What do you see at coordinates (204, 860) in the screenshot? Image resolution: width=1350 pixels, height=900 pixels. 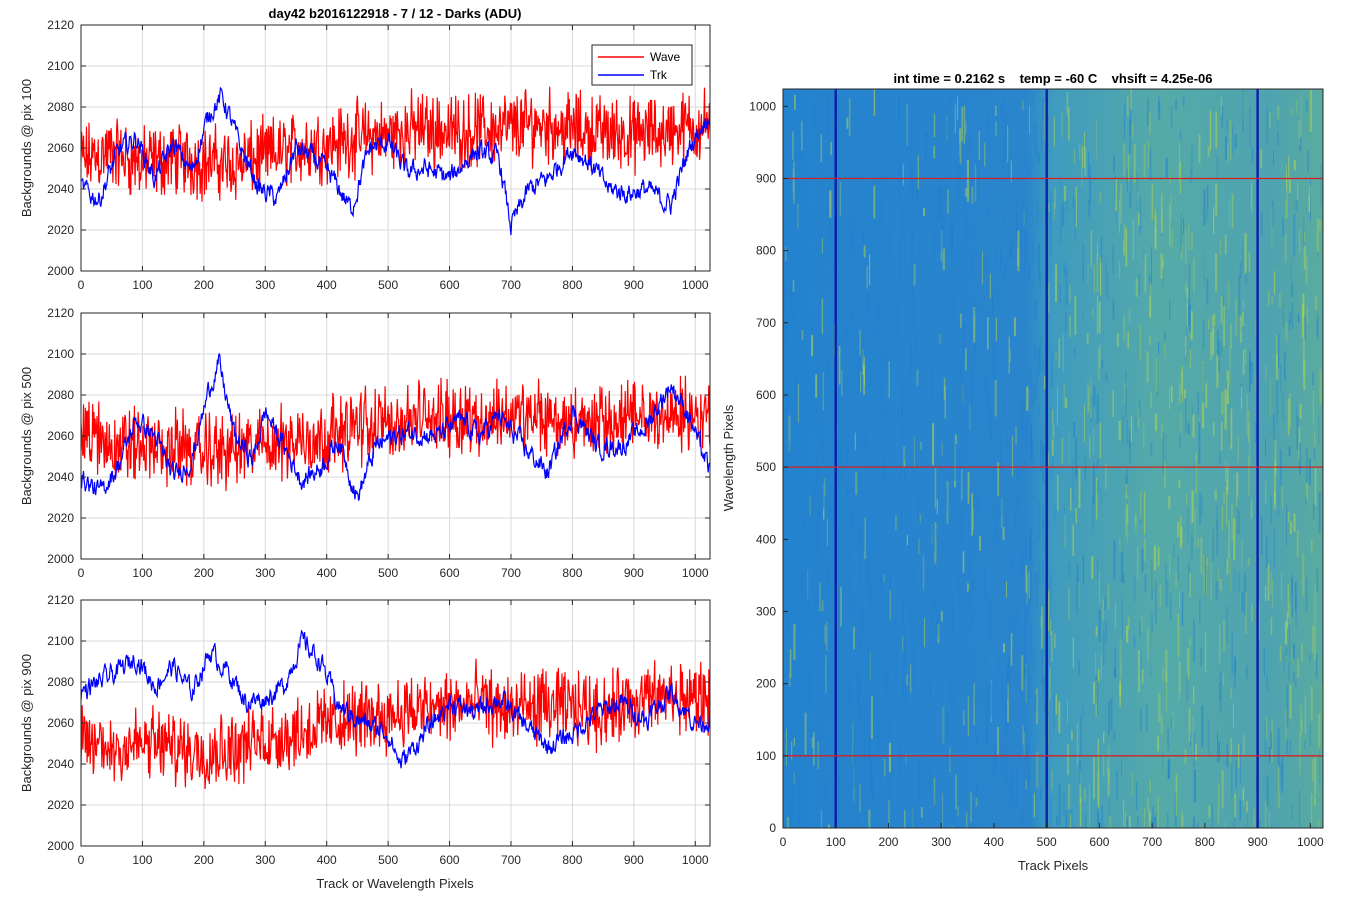 I see `x-tick-label: 200` at bounding box center [204, 860].